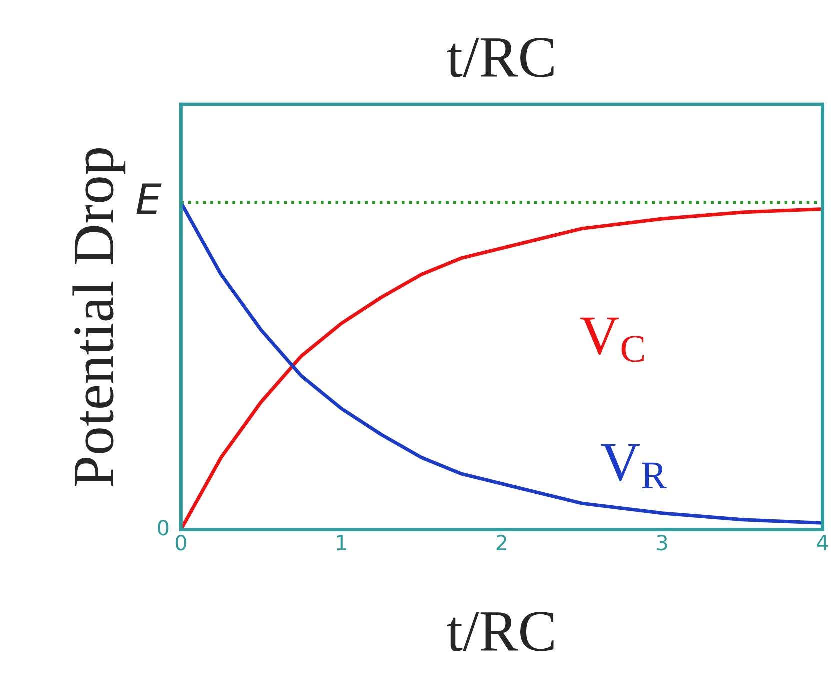  Describe the element at coordinates (500, 58) in the screenshot. I see `chart-title: t/RC` at that location.